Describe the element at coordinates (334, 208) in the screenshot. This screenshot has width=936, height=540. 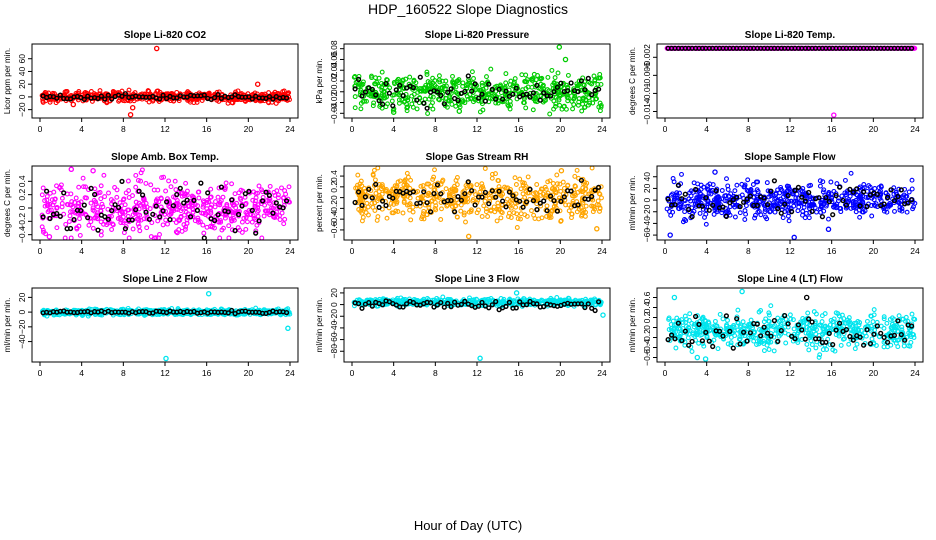
I see `y-tick-label: −0.2` at that location.